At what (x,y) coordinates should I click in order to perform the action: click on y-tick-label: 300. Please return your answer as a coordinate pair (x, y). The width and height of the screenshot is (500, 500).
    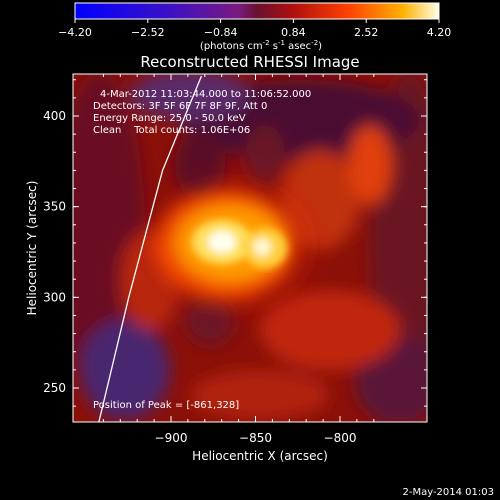
    Looking at the image, I should click on (54, 297).